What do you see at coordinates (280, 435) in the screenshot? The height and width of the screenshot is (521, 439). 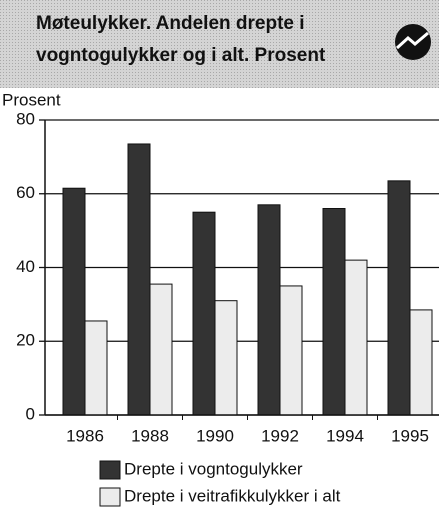 I see `x-tick-label: 1992` at bounding box center [280, 435].